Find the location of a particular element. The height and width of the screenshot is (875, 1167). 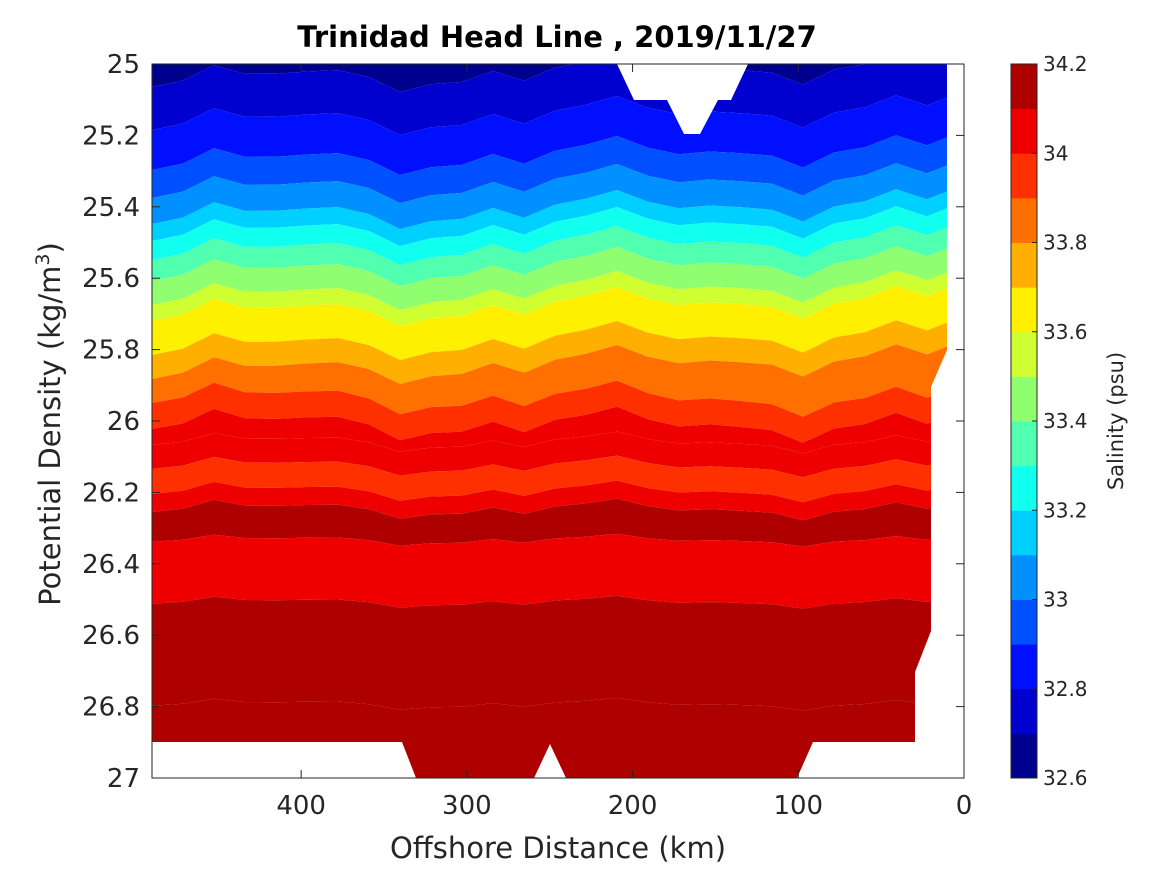

colorbar-tick-label: 34 is located at coordinates (1055, 153).